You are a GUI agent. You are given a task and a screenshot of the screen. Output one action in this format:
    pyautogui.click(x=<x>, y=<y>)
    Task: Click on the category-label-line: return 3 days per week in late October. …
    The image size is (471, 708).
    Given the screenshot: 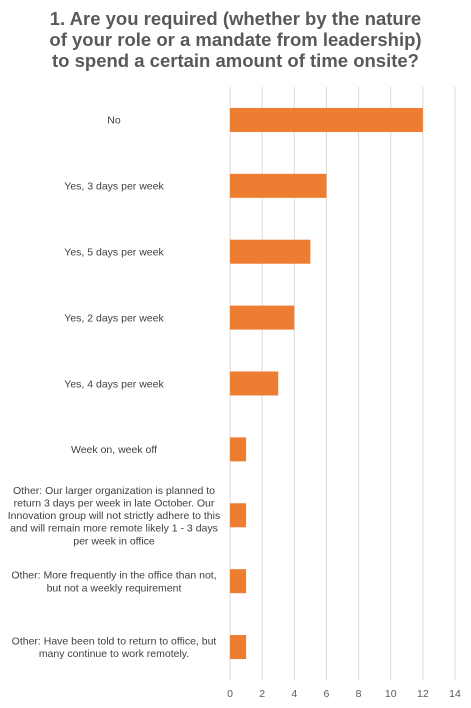 What is the action you would take?
    pyautogui.click(x=114, y=503)
    